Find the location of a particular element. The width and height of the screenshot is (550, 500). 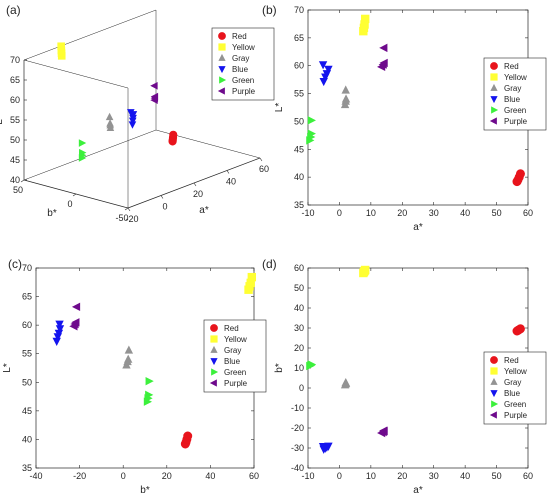

legend-marker-green is located at coordinates (215, 372).